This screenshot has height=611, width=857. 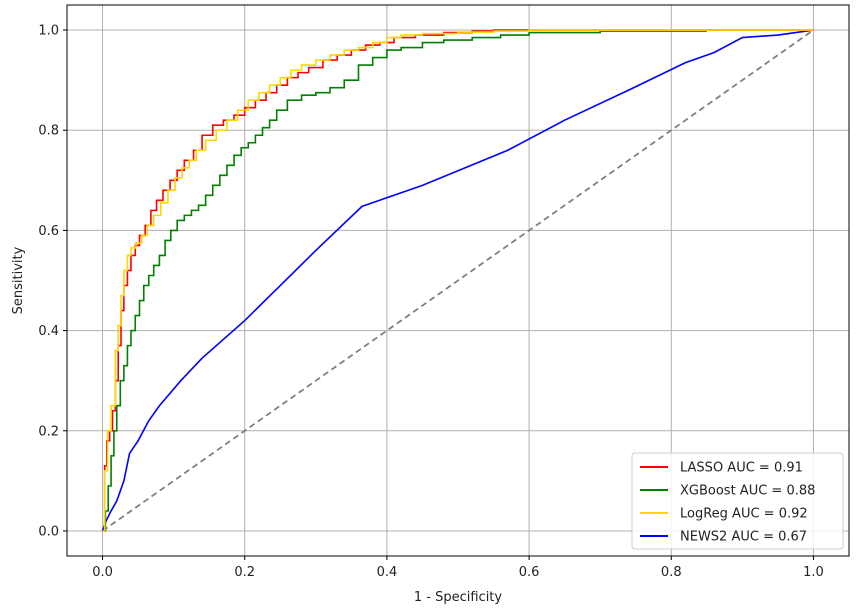 What do you see at coordinates (671, 572) in the screenshot?
I see `x-tick-label: 0.8` at bounding box center [671, 572].